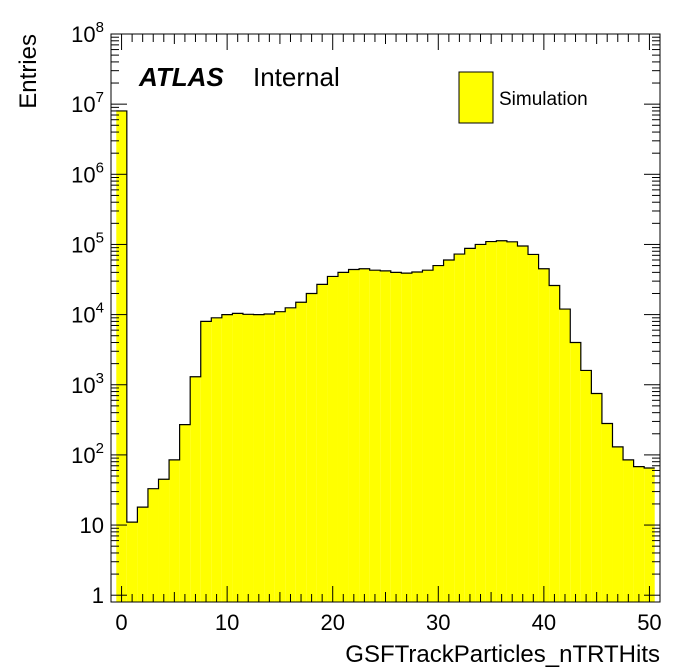 The image size is (696, 672). Describe the element at coordinates (87, 454) in the screenshot. I see `y-tick-label: 10²` at that location.